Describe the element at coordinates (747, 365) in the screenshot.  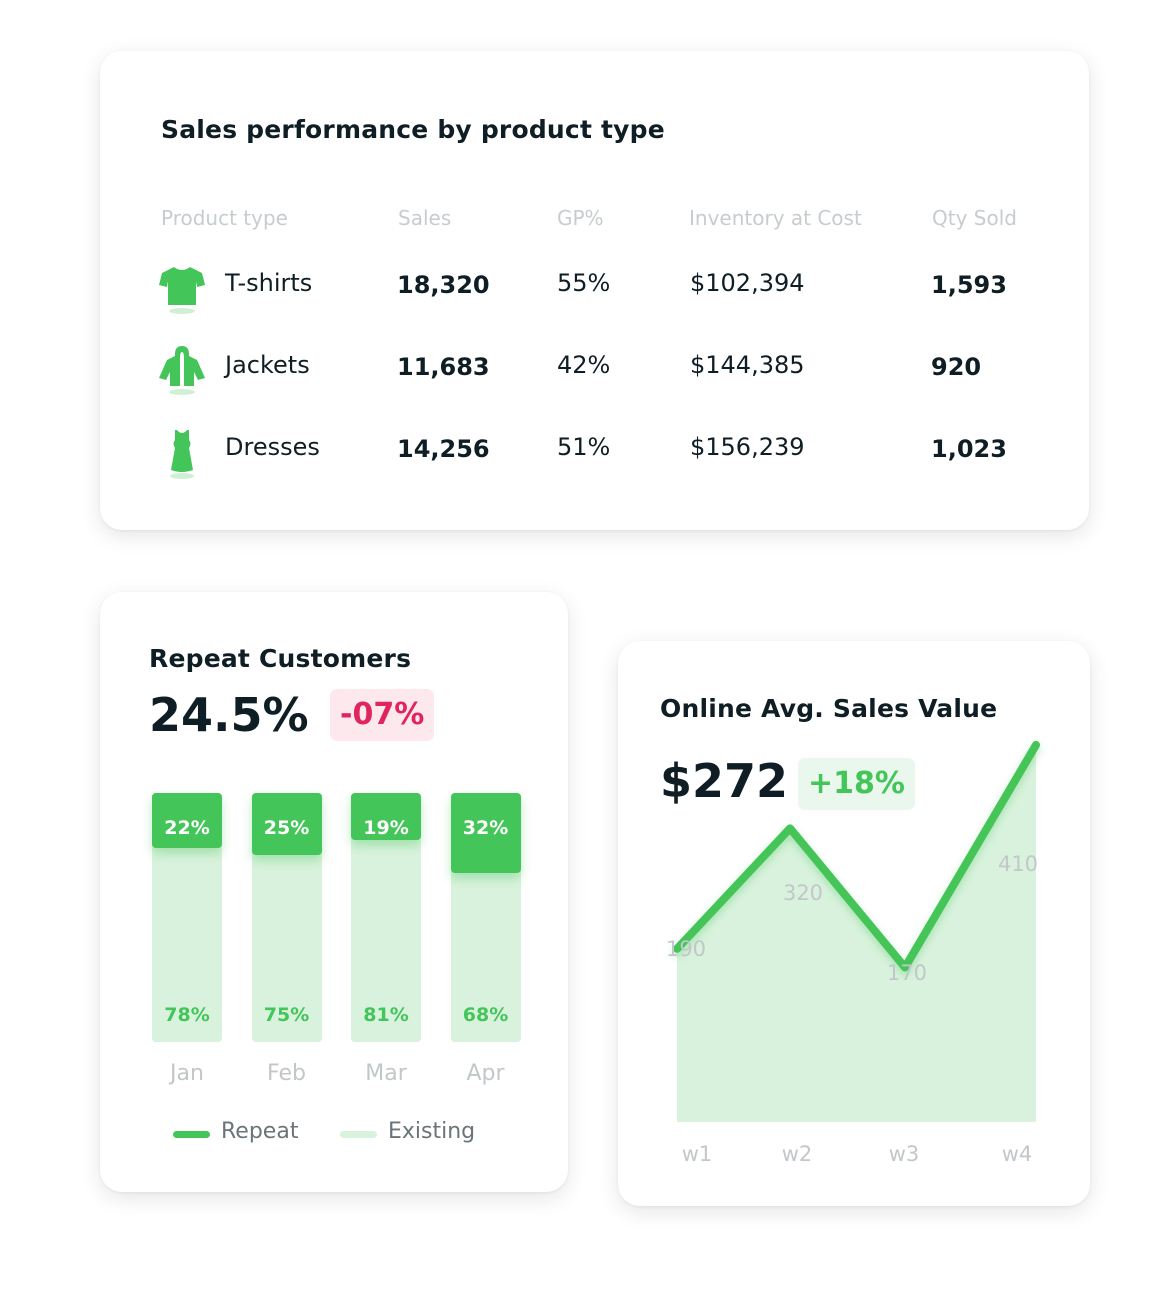
I see `product-inventory: $144,385` at that location.